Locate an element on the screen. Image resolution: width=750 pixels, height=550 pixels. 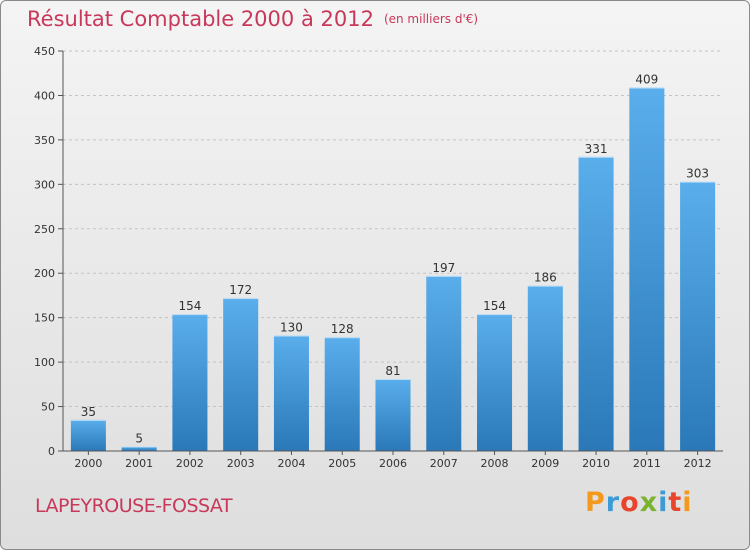
commune-name: LAPEYROUSE-FOSSAT is located at coordinates (134, 506).